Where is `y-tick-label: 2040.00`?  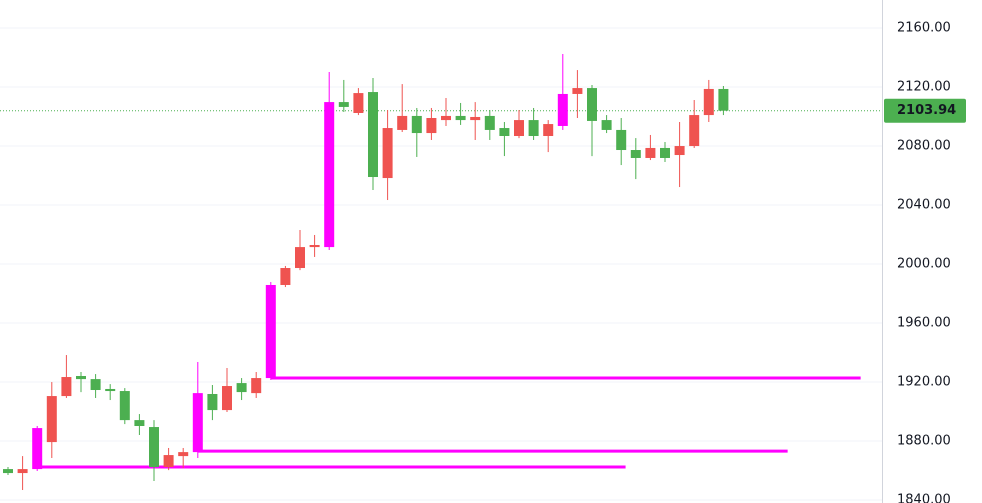
y-tick-label: 2040.00 is located at coordinates (924, 205).